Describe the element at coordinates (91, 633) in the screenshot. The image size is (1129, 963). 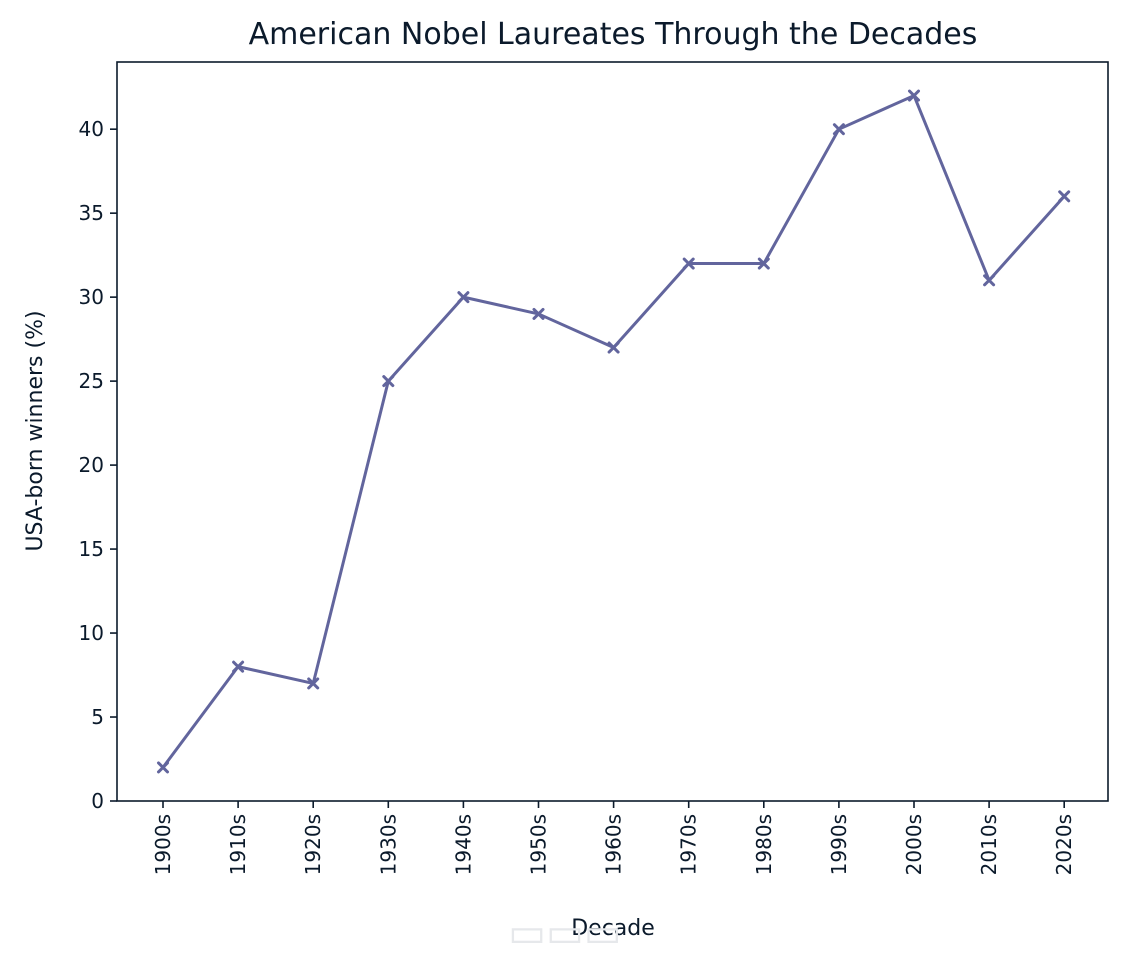
I see `y-tick-label: 10` at that location.